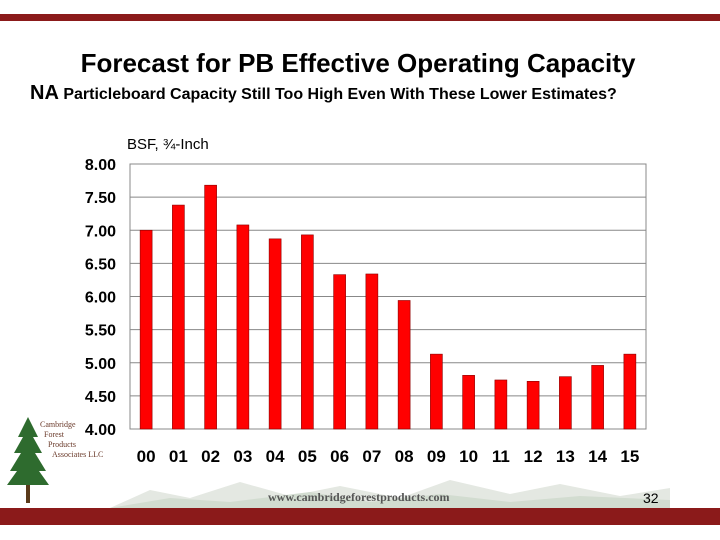  I want to click on x-tick-label: 06, so click(339, 456).